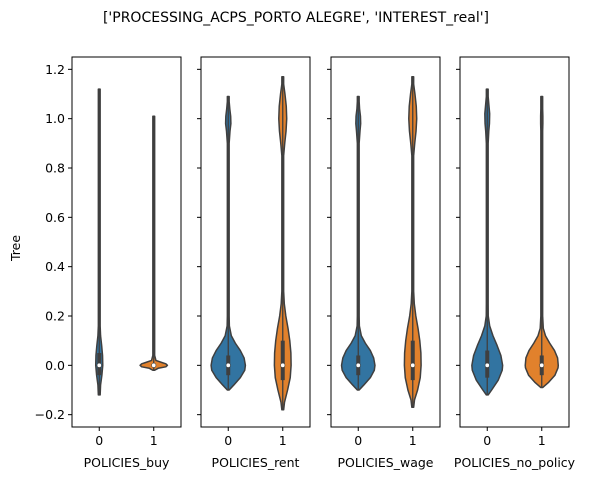 Image resolution: width=592 pixels, height=481 pixels. I want to click on x-axis-label-4: POLICIES_no_policy, so click(515, 462).